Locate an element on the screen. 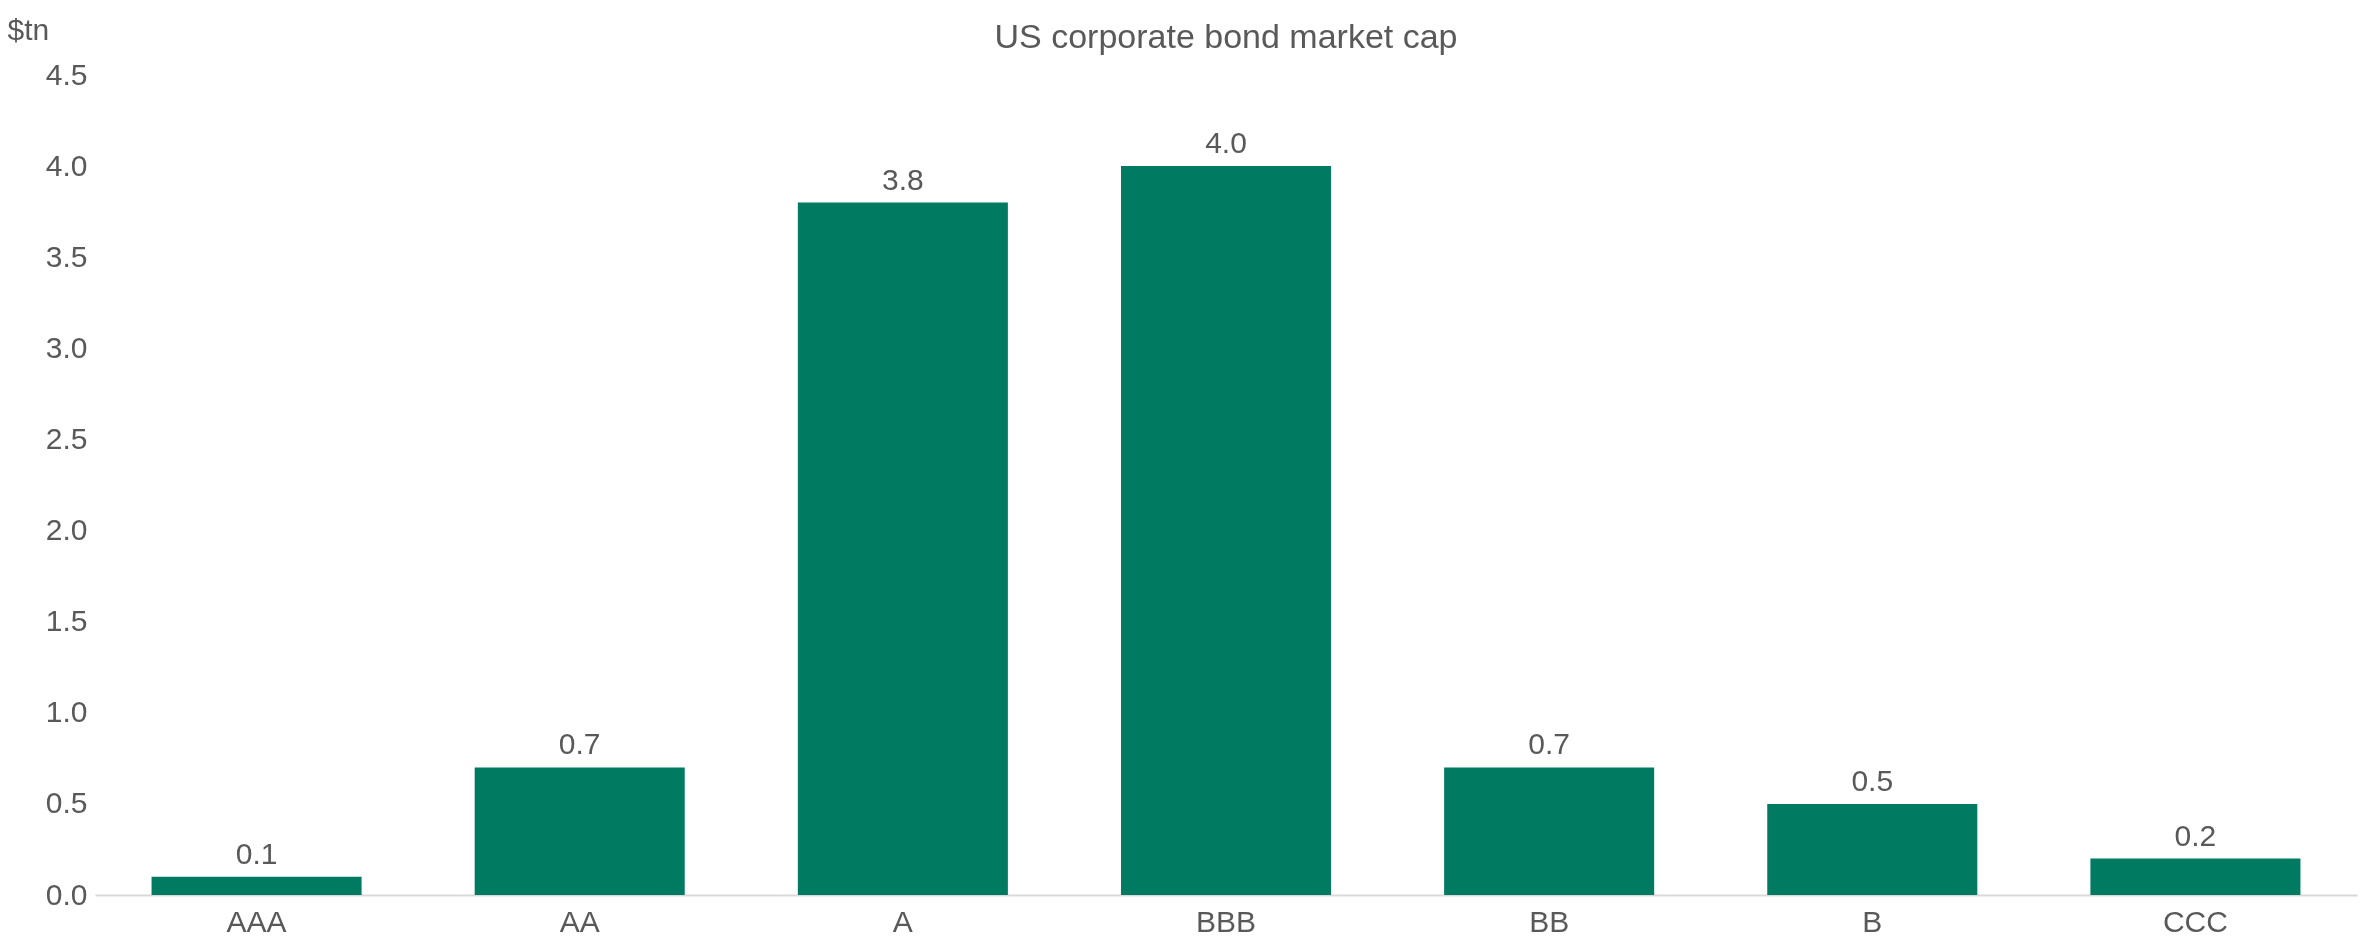  x-tick-label: AA is located at coordinates (579, 921).